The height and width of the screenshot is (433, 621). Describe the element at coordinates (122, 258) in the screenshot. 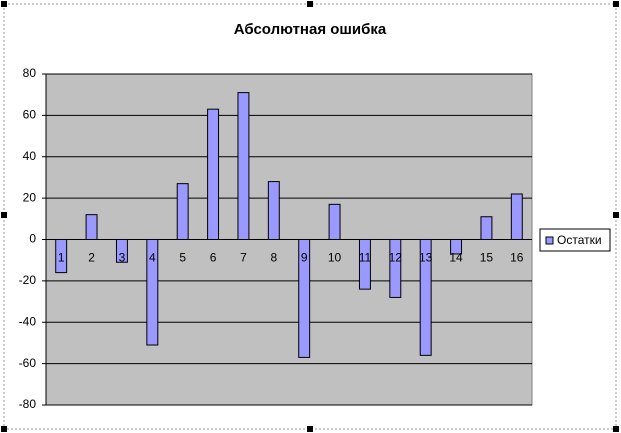

I see `x-tick-label: 3` at that location.